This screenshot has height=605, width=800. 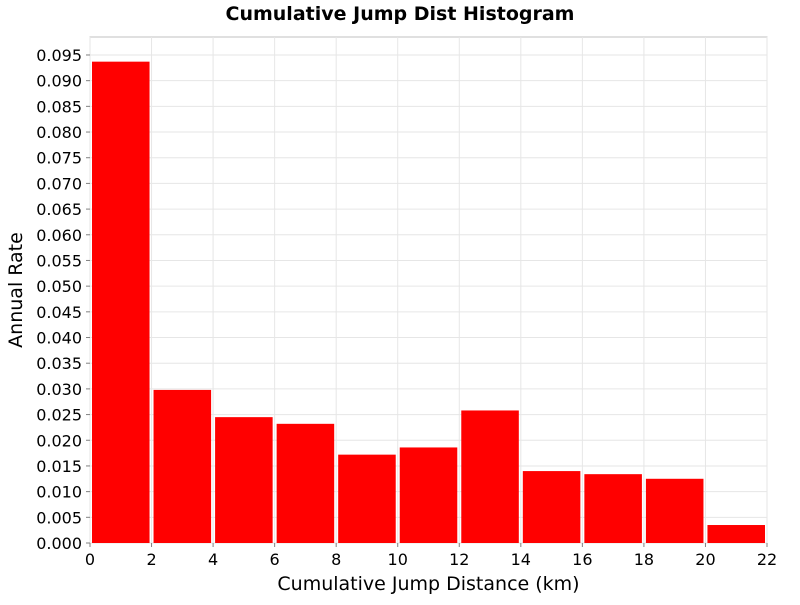 I want to click on x-tick-label: 2, so click(x=151, y=559).